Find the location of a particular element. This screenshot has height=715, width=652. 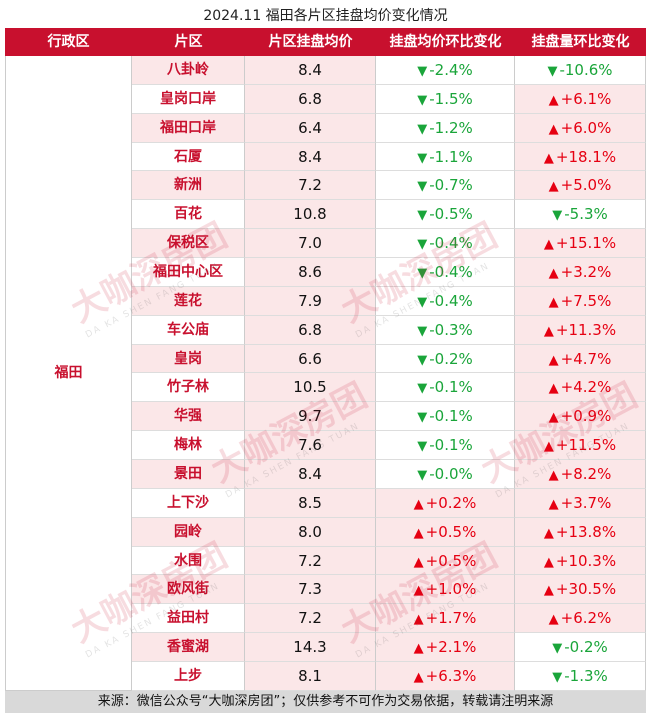

volume-change-cell: ▲ +6.2% is located at coordinates (580, 619).